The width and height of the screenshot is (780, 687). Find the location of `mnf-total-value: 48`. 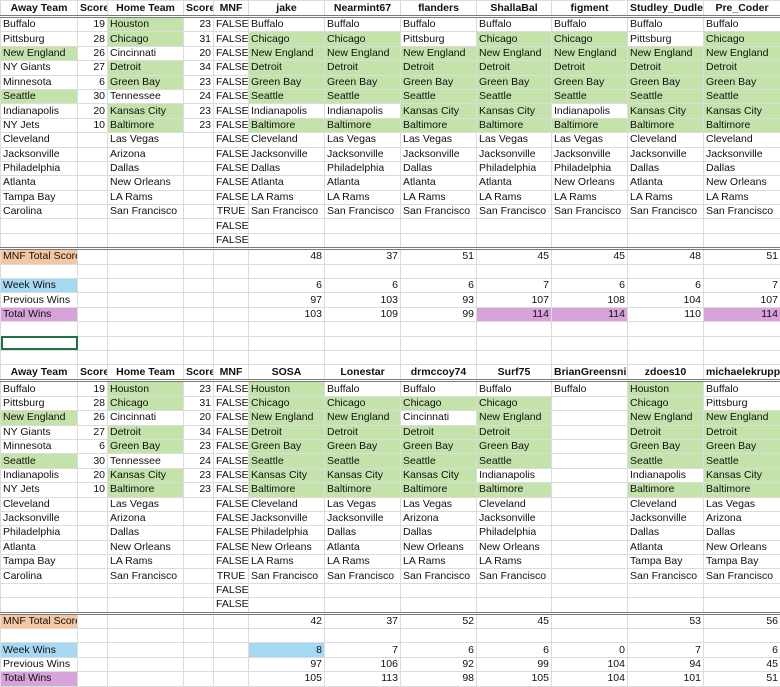

mnf-total-value: 48 is located at coordinates (287, 256).